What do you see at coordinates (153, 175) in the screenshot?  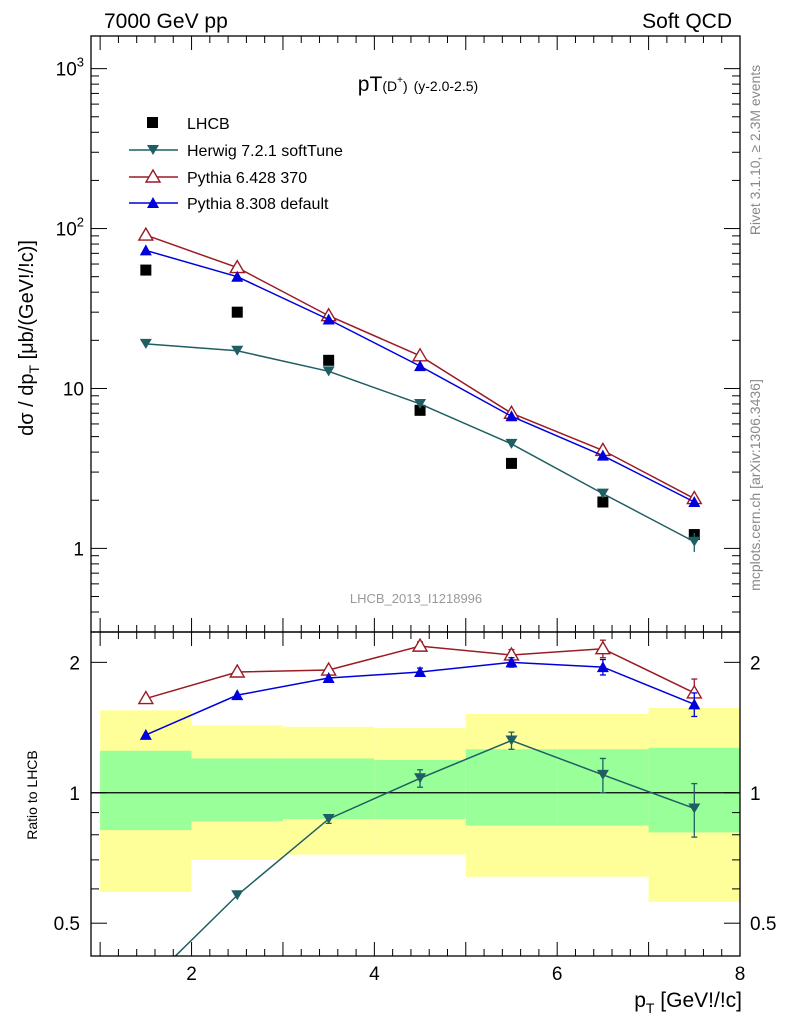 I see `legend-marker-pythia6` at bounding box center [153, 175].